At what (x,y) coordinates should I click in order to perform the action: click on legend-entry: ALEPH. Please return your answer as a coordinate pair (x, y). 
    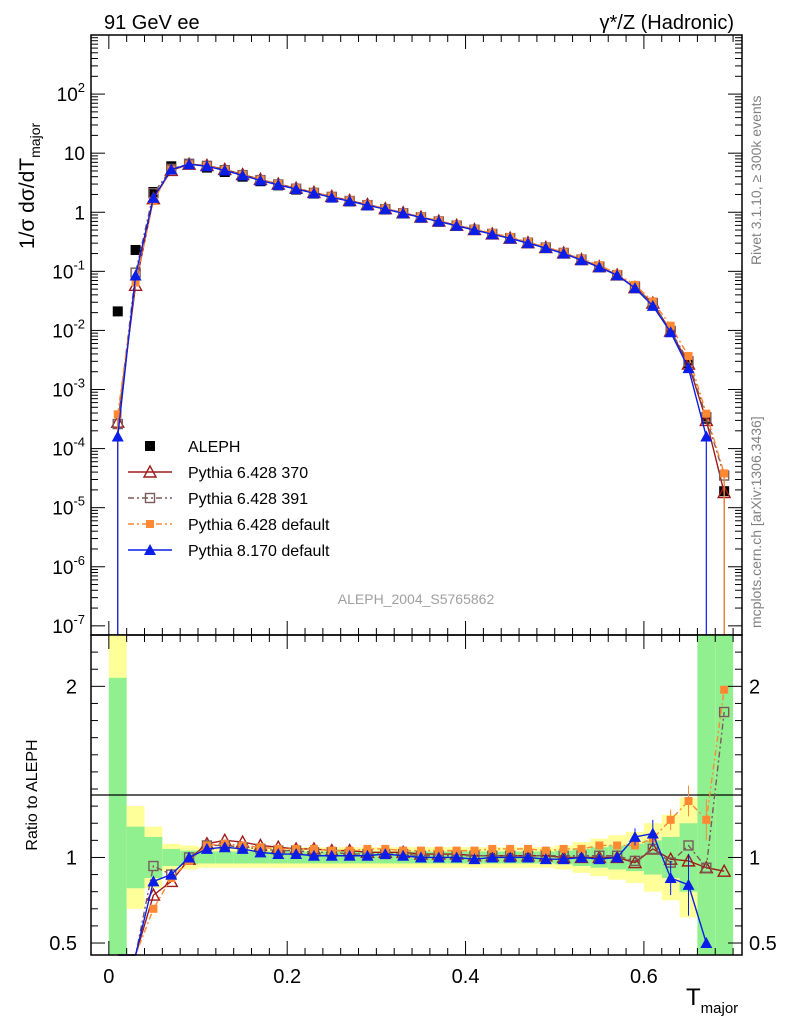
    Looking at the image, I should click on (192, 447).